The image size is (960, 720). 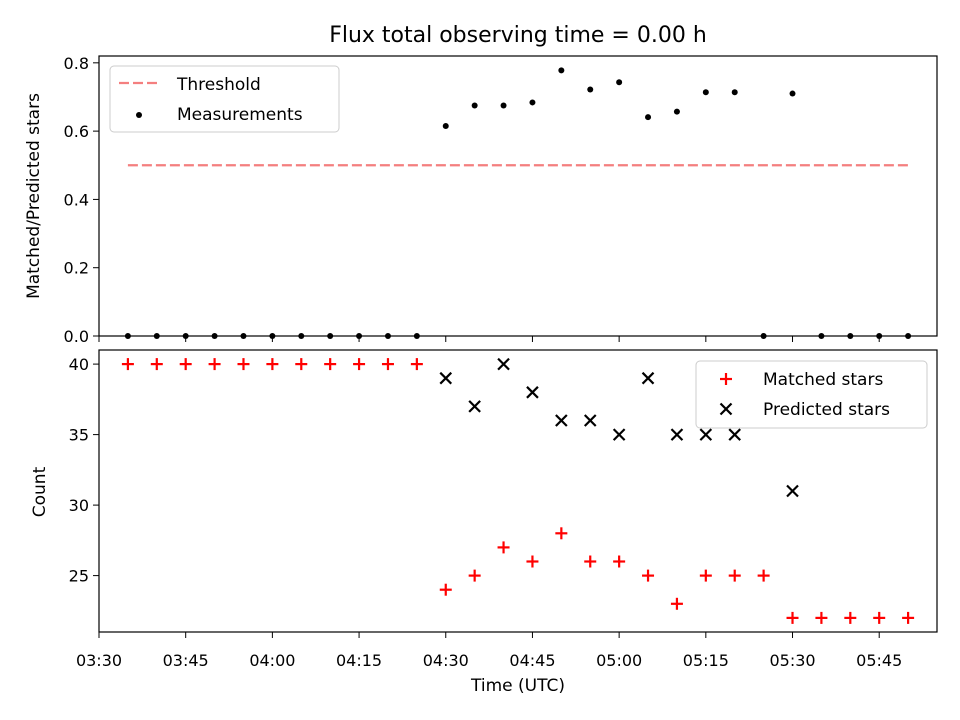 I want to click on legend-predicted-swatch, so click(x=726, y=409).